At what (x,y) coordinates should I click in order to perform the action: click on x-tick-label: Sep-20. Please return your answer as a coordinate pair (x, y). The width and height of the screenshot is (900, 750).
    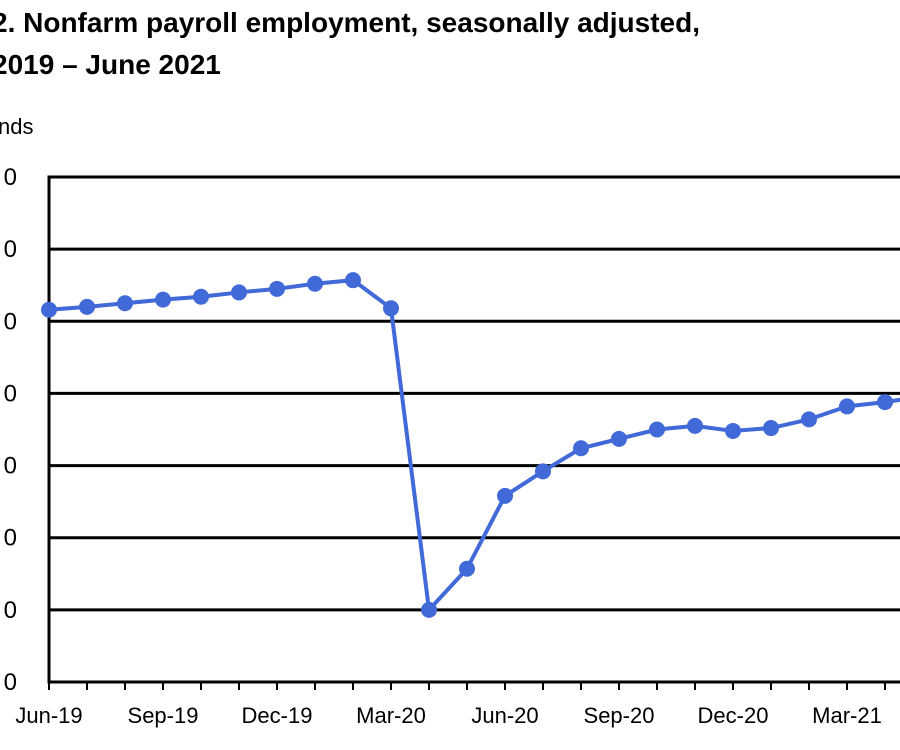
    Looking at the image, I should click on (619, 715).